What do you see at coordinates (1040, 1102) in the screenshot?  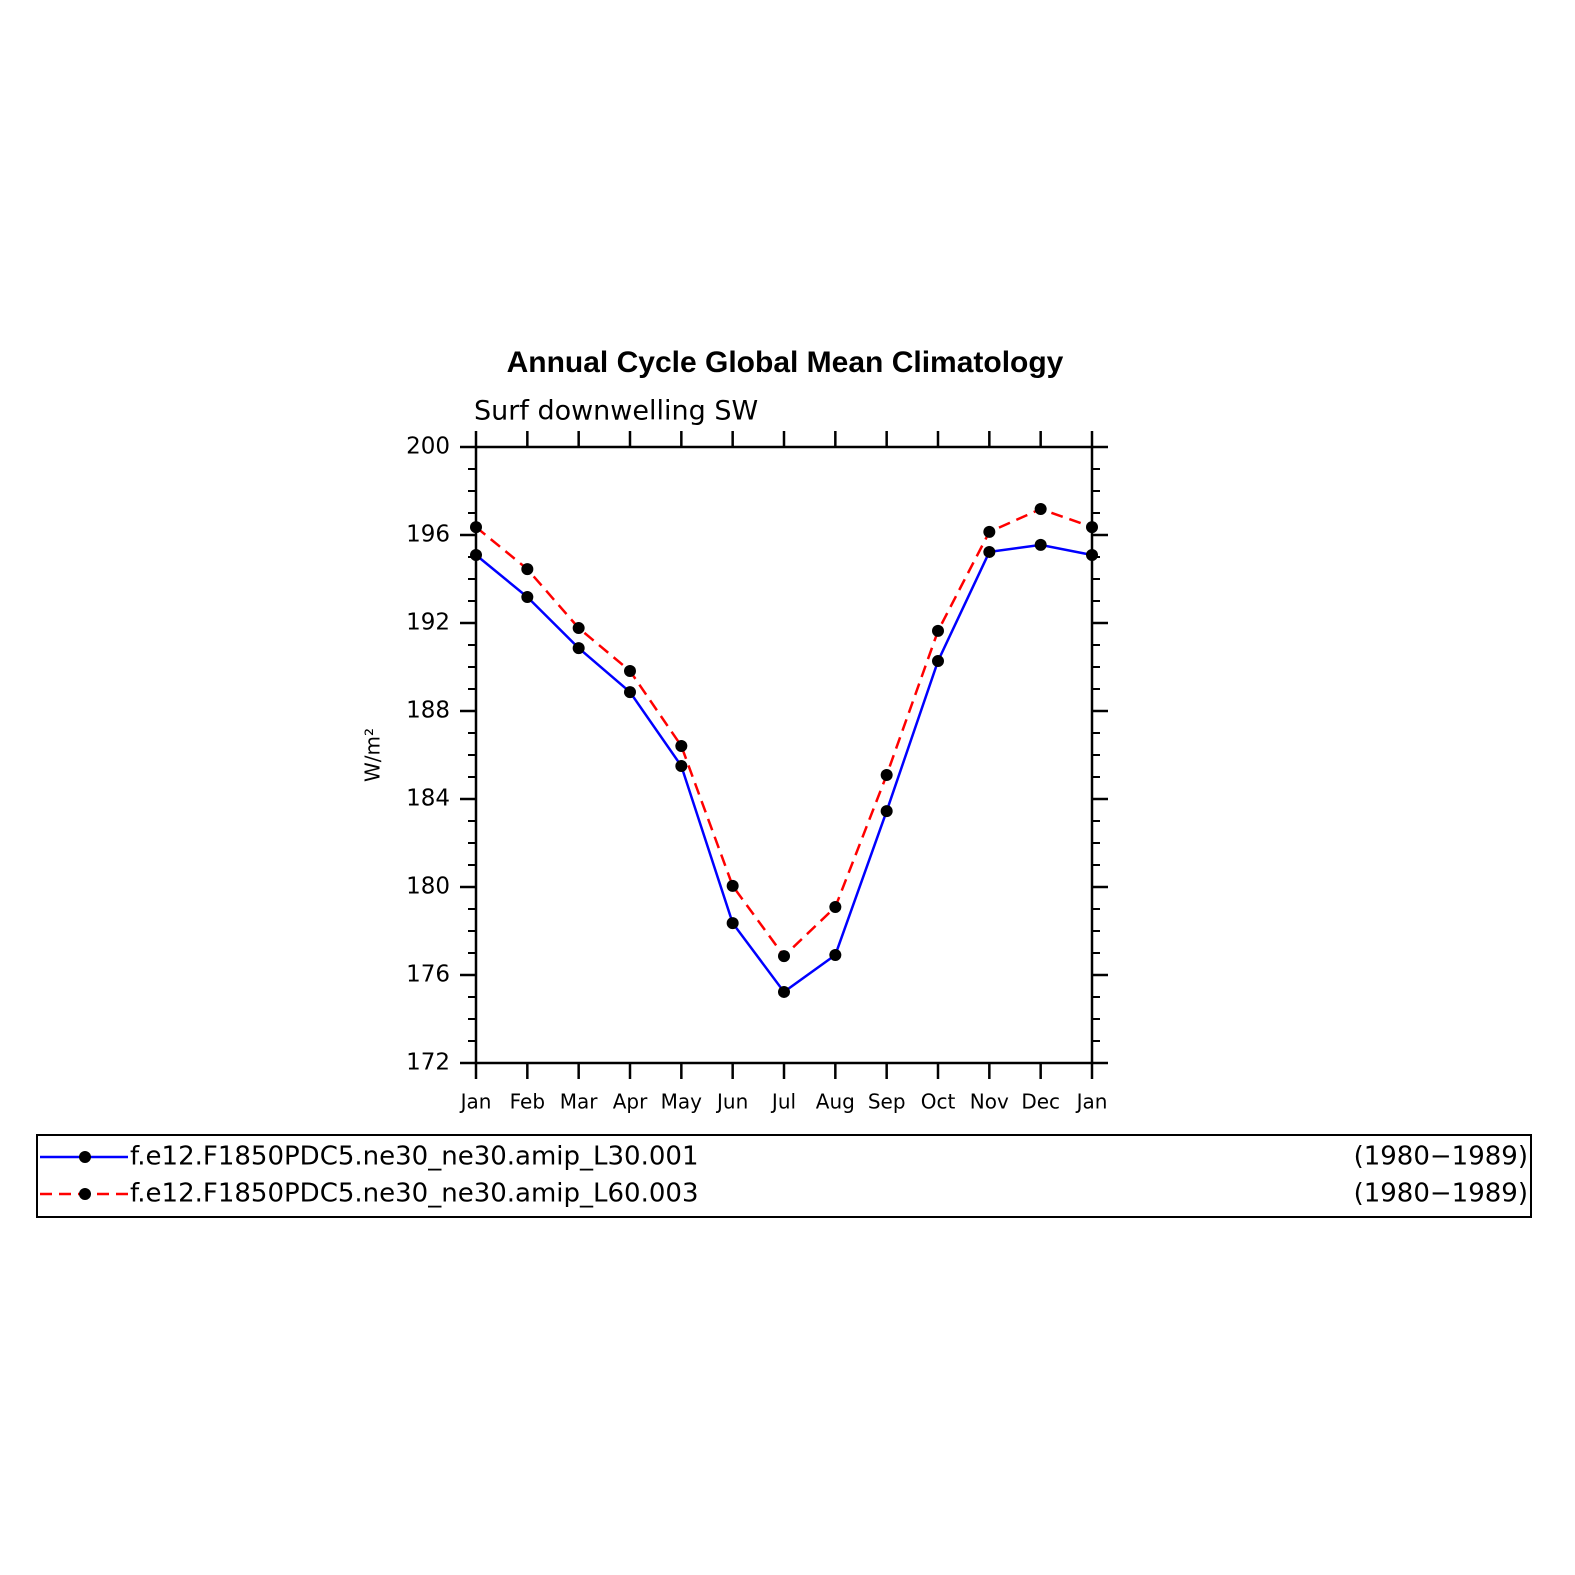 I see `x-tick-label: Dec` at bounding box center [1040, 1102].